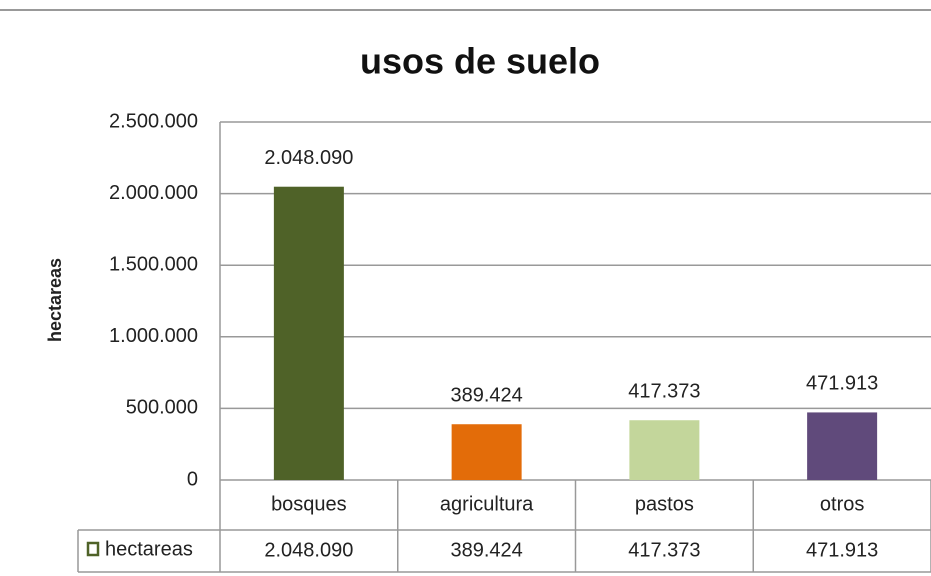  Describe the element at coordinates (486, 550) in the screenshot. I see `table-cell: 389.424` at that location.